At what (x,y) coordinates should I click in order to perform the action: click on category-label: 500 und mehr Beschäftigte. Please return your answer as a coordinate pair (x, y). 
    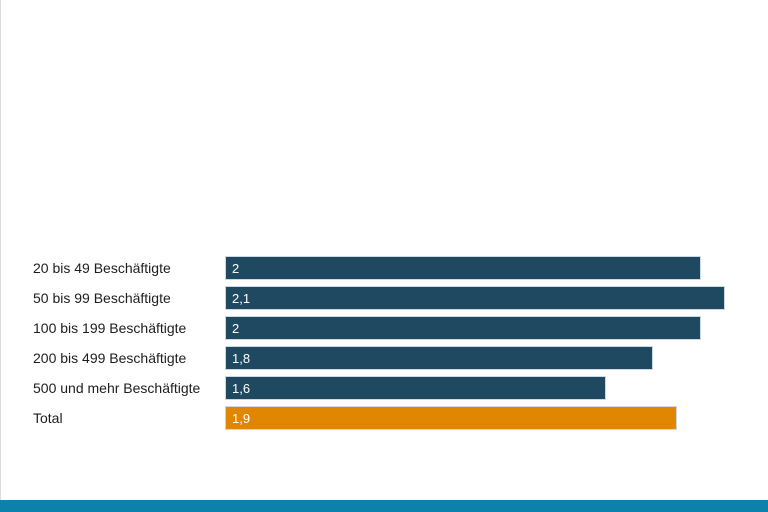
    Looking at the image, I should click on (117, 388).